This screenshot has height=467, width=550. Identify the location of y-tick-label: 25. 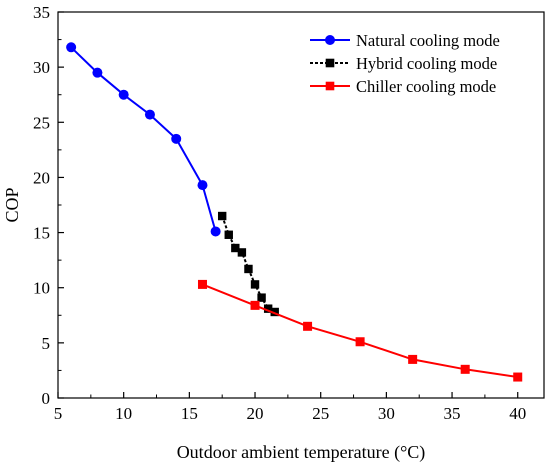
(41, 122).